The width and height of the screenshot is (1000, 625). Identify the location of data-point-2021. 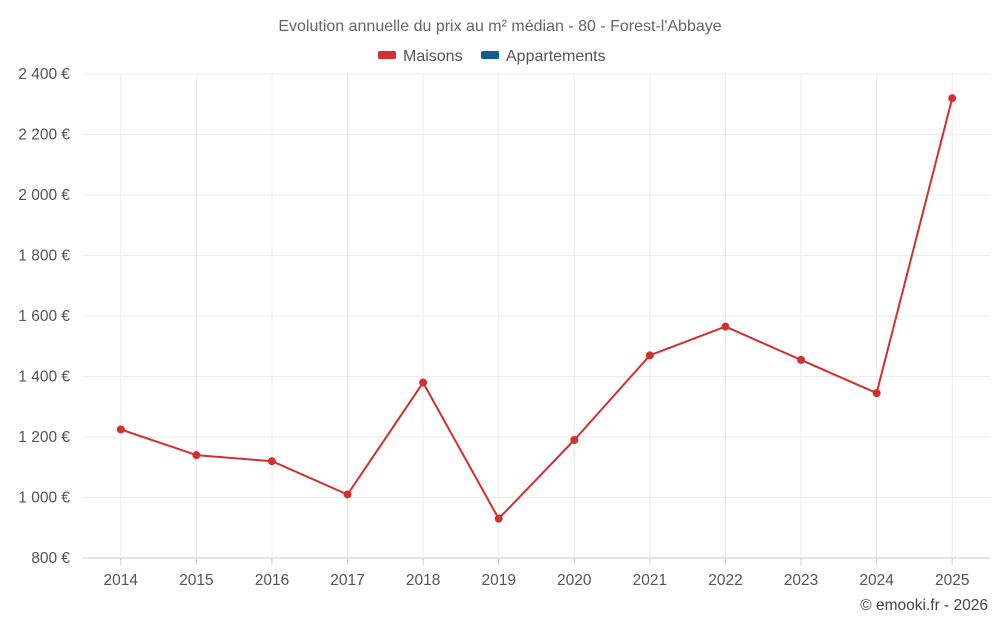
(649, 355).